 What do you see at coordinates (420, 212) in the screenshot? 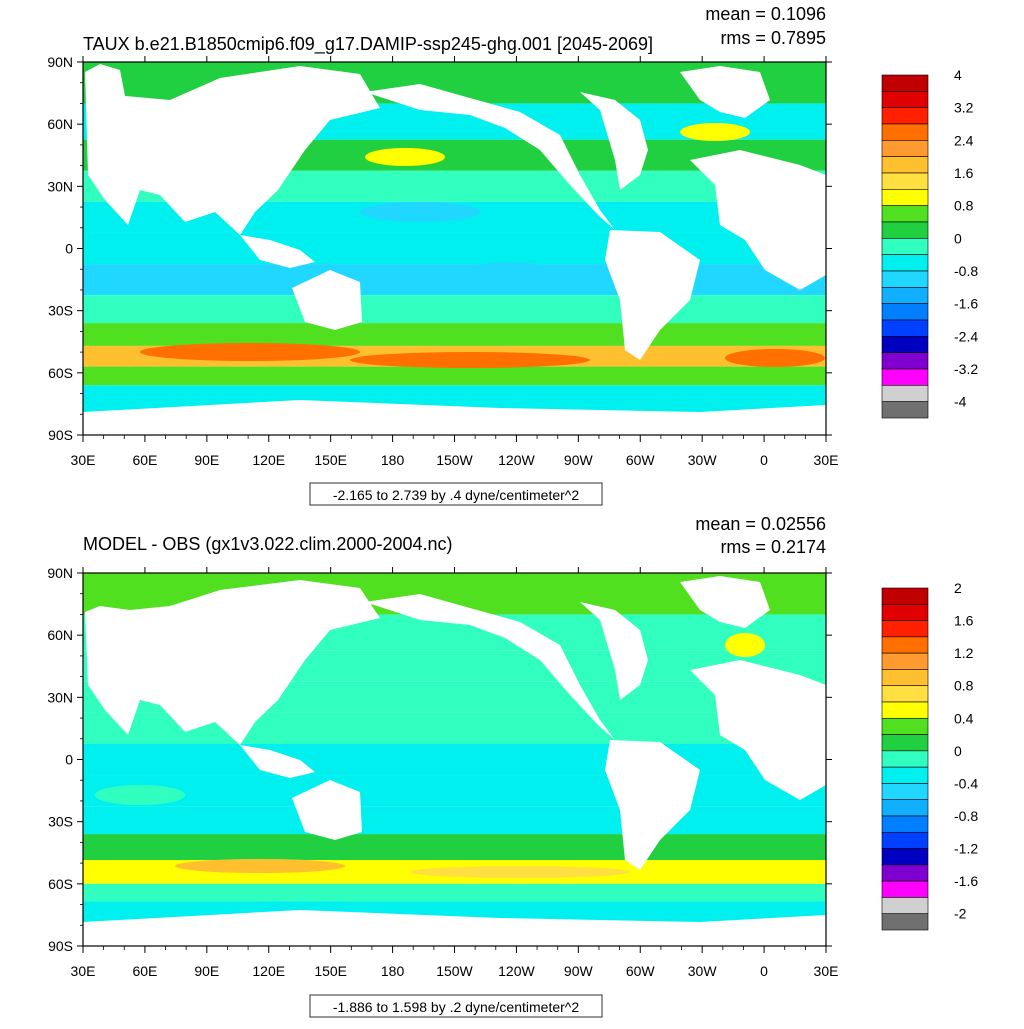
I see `field-min-tropical-pacific` at bounding box center [420, 212].